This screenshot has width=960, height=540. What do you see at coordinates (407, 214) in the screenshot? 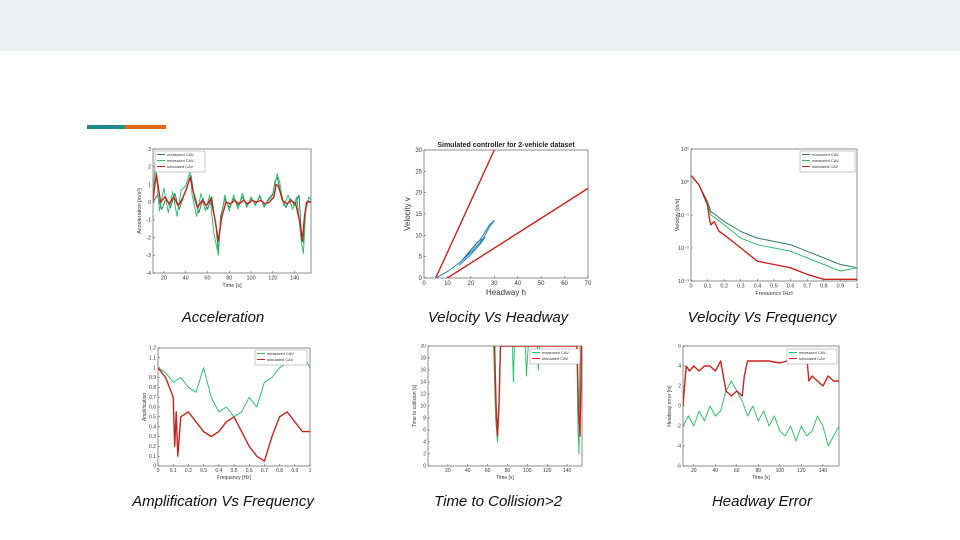
I see `y-axis-label: Velocity v` at bounding box center [407, 214].